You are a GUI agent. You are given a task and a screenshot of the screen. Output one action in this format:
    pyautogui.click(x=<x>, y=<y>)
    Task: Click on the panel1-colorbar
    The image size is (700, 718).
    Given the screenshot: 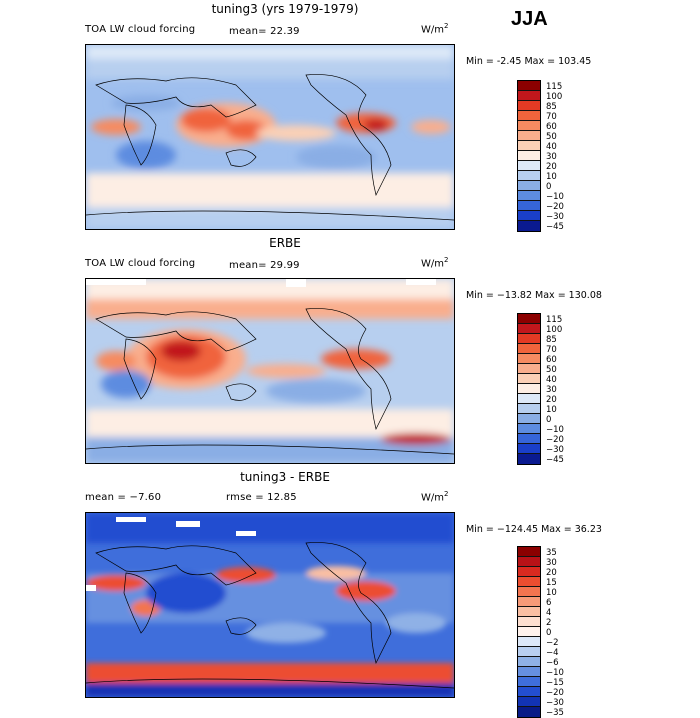 What is the action you would take?
    pyautogui.click(x=529, y=156)
    